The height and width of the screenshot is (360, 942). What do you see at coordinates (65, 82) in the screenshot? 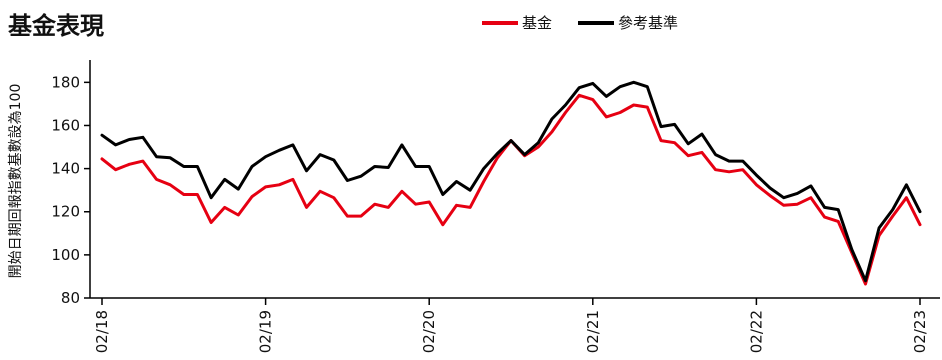
I see `y-tick-label-180: 180` at bounding box center [65, 82].